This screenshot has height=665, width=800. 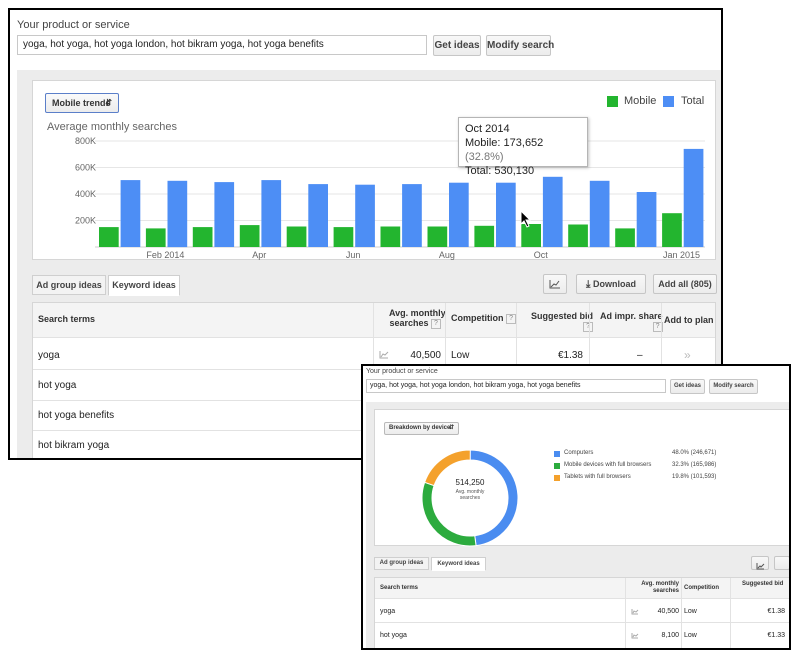 I want to click on table-row-searches: 8,100, so click(x=670, y=635).